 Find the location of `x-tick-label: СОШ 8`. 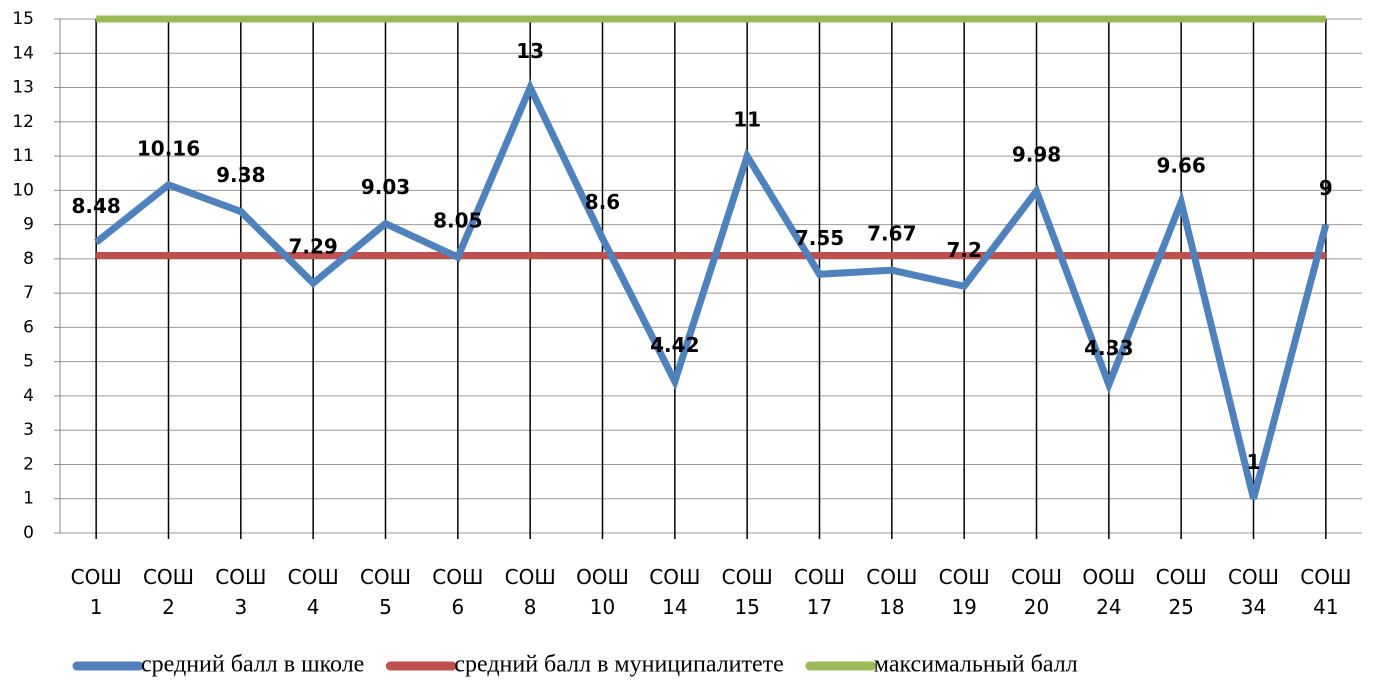

x-tick-label: СОШ 8 is located at coordinates (530, 592).